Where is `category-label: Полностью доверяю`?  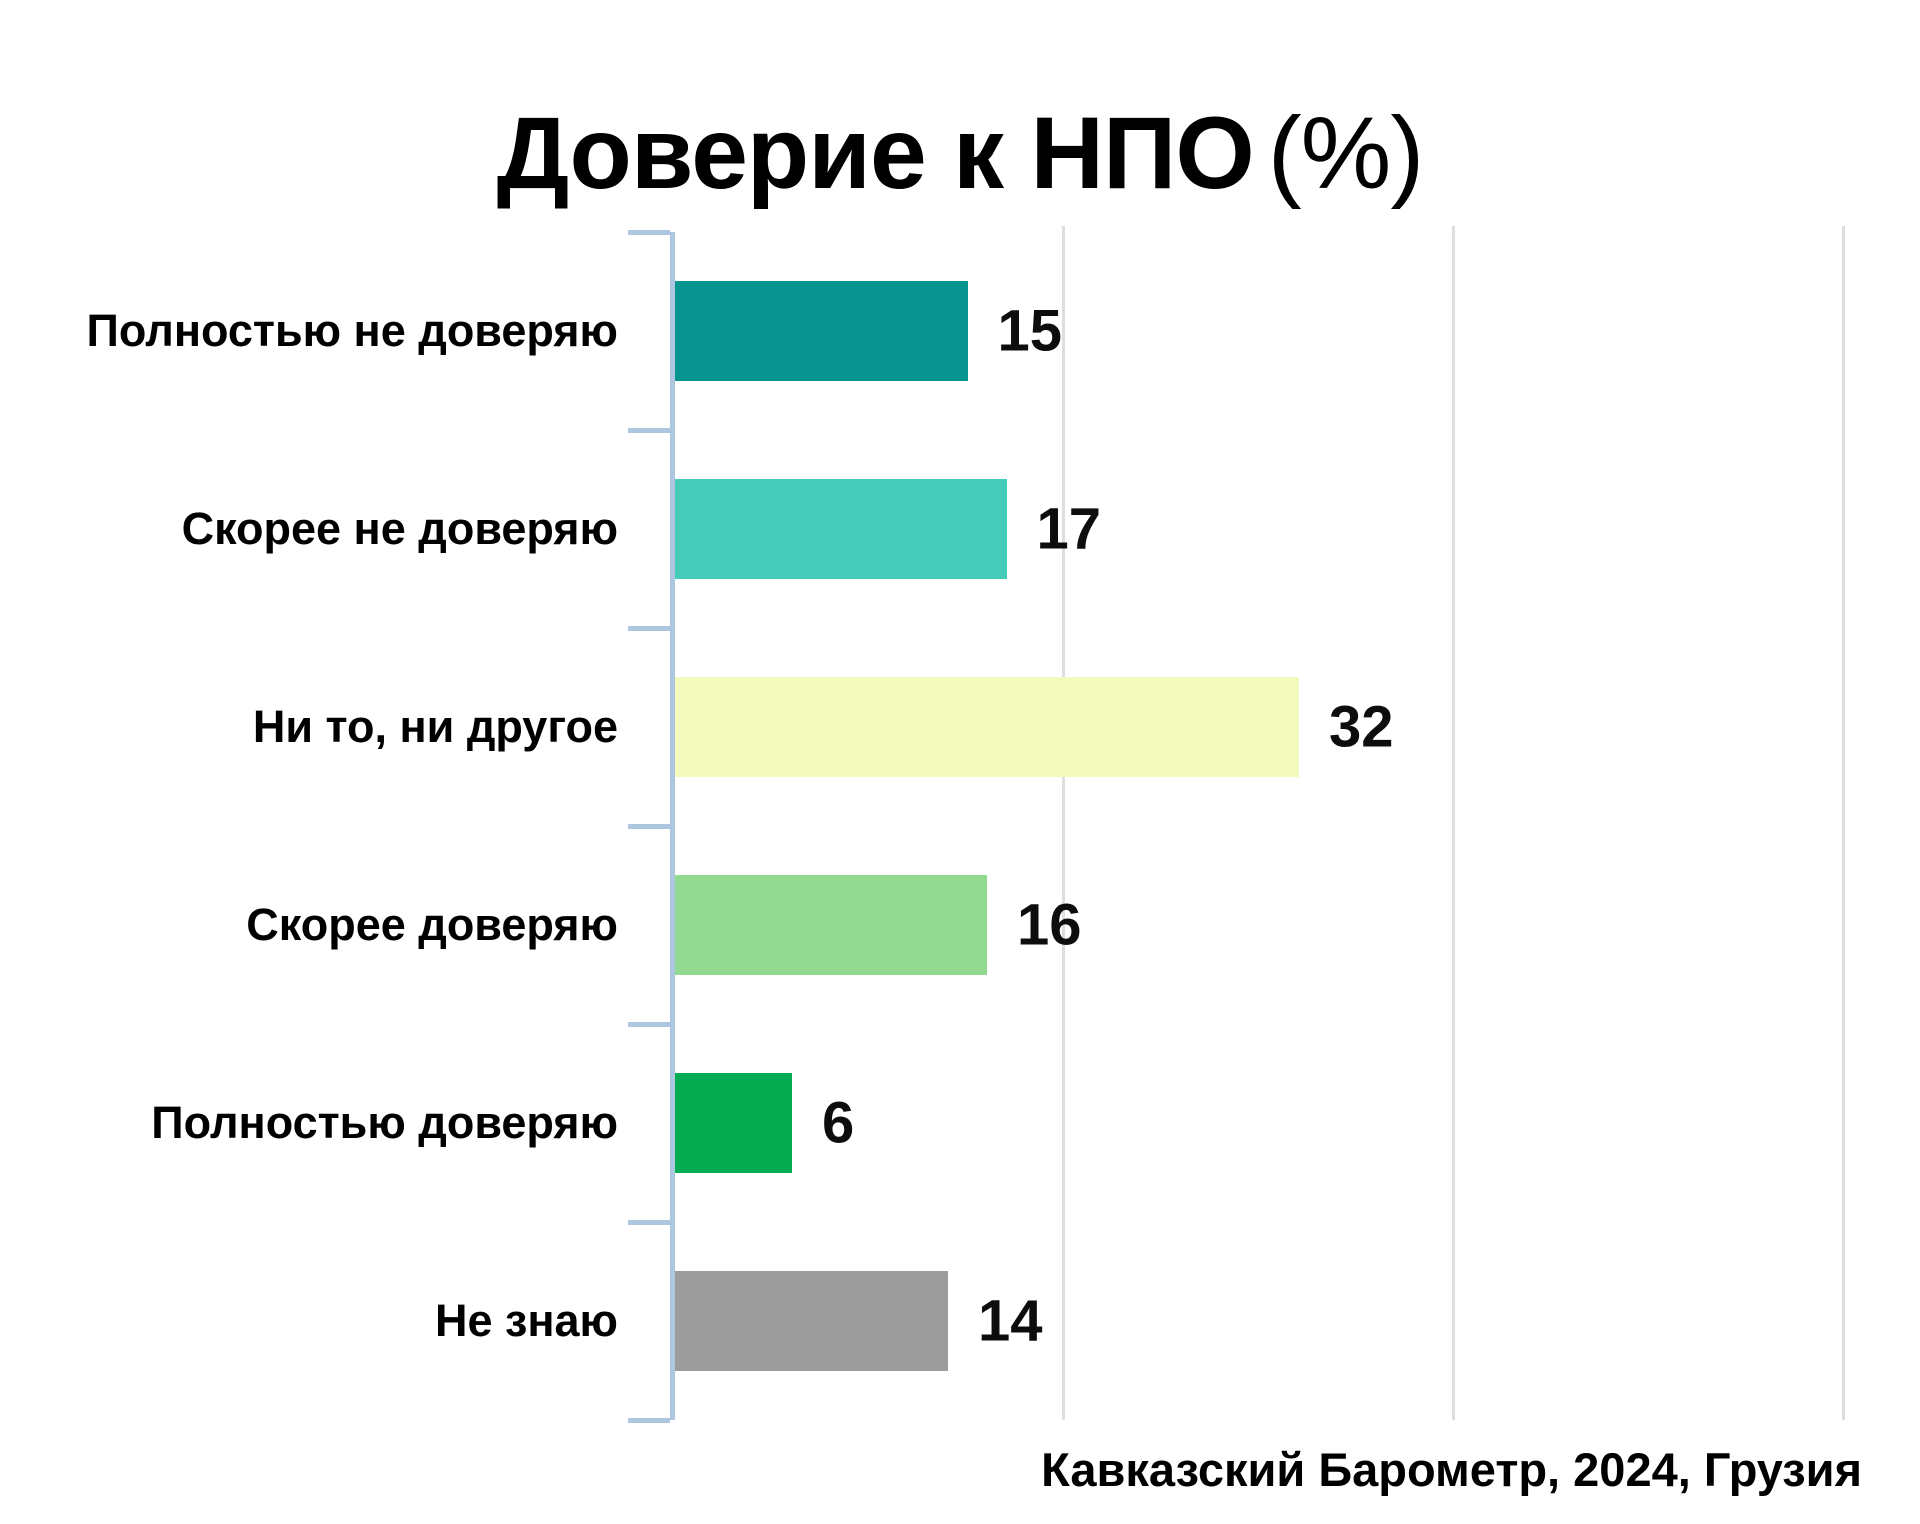 category-label: Полностью доверяю is located at coordinates (384, 1122).